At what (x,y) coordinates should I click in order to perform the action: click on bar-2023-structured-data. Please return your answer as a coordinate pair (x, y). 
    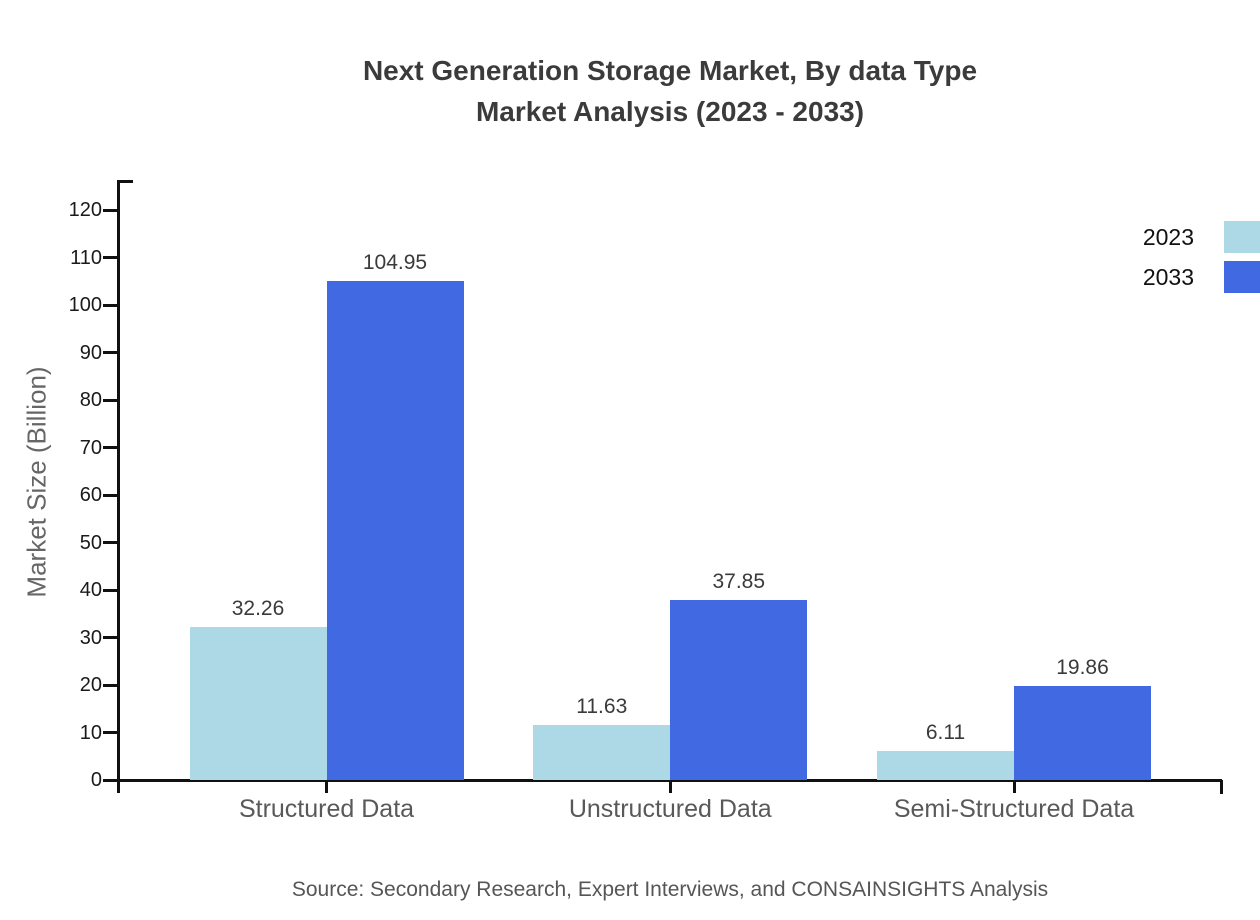
    Looking at the image, I should click on (258, 703).